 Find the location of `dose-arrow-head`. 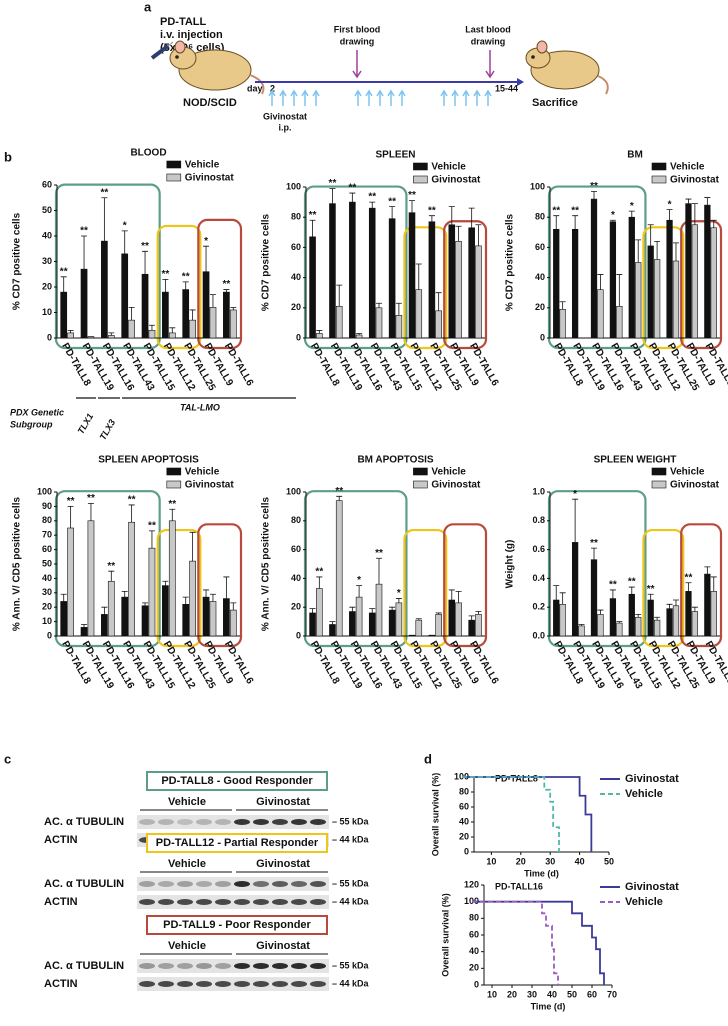

dose-arrow-head is located at coordinates (391, 93).